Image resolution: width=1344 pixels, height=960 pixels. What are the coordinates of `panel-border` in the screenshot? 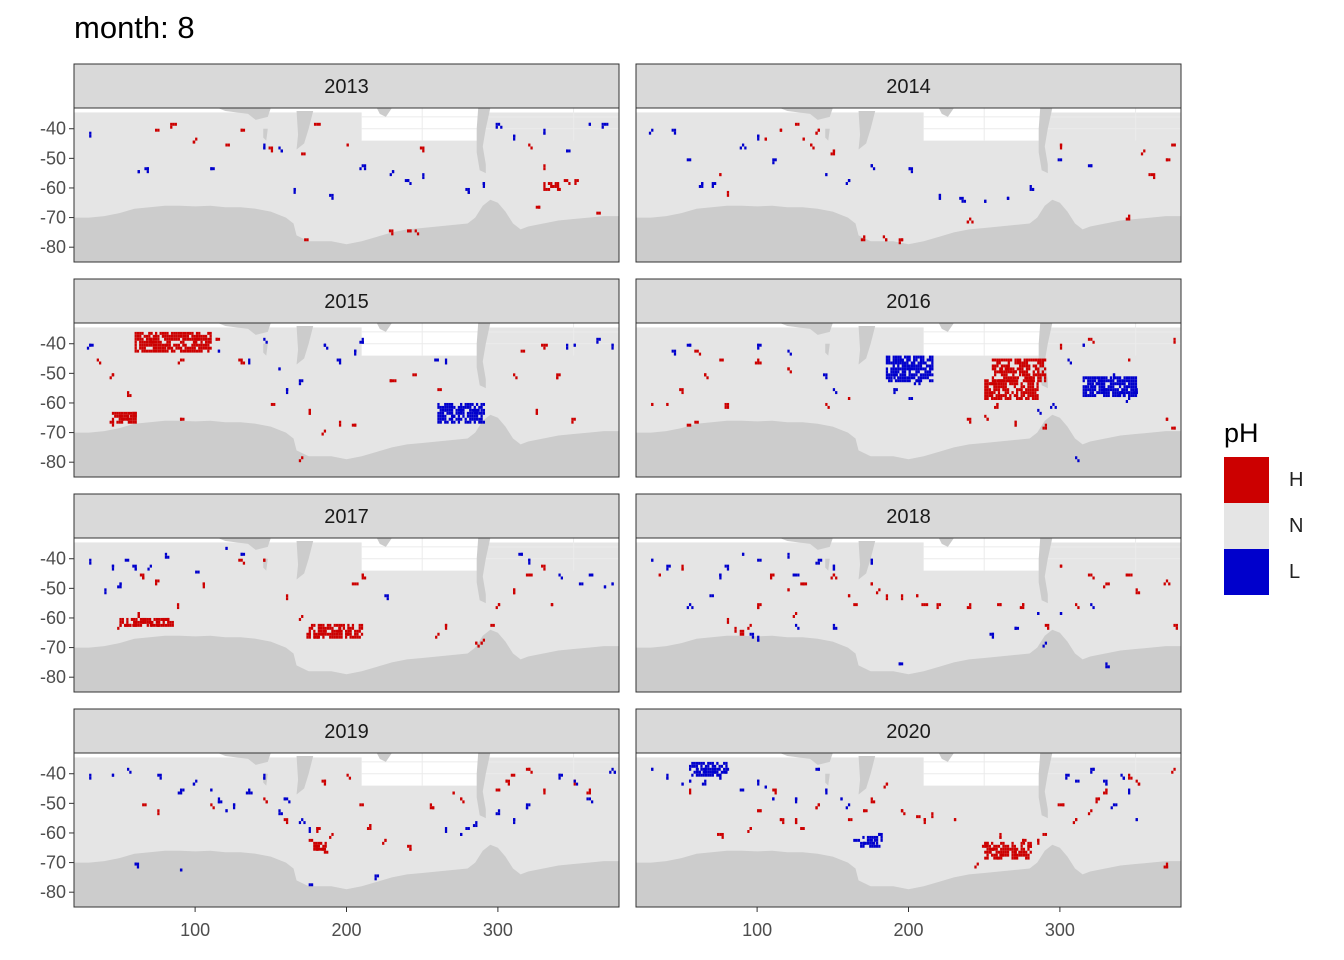 It's located at (346, 185).